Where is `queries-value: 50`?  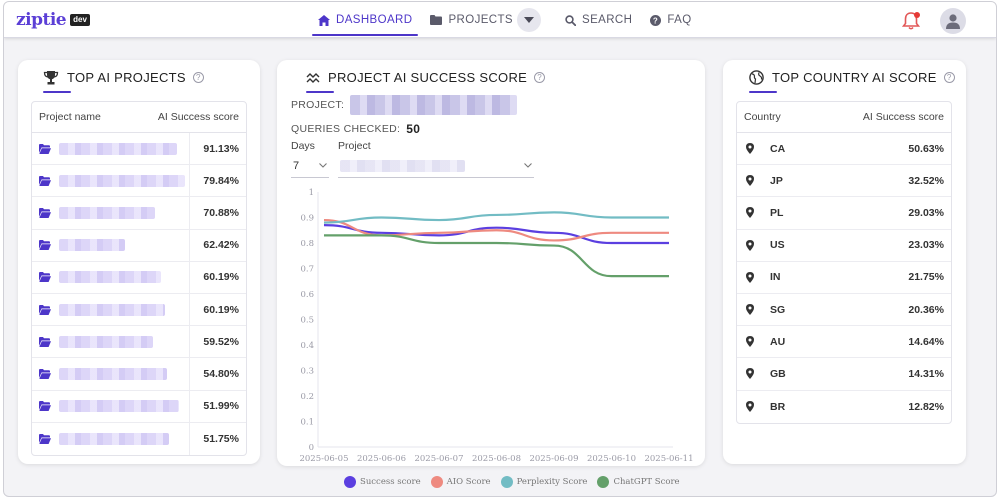 queries-value: 50 is located at coordinates (413, 129).